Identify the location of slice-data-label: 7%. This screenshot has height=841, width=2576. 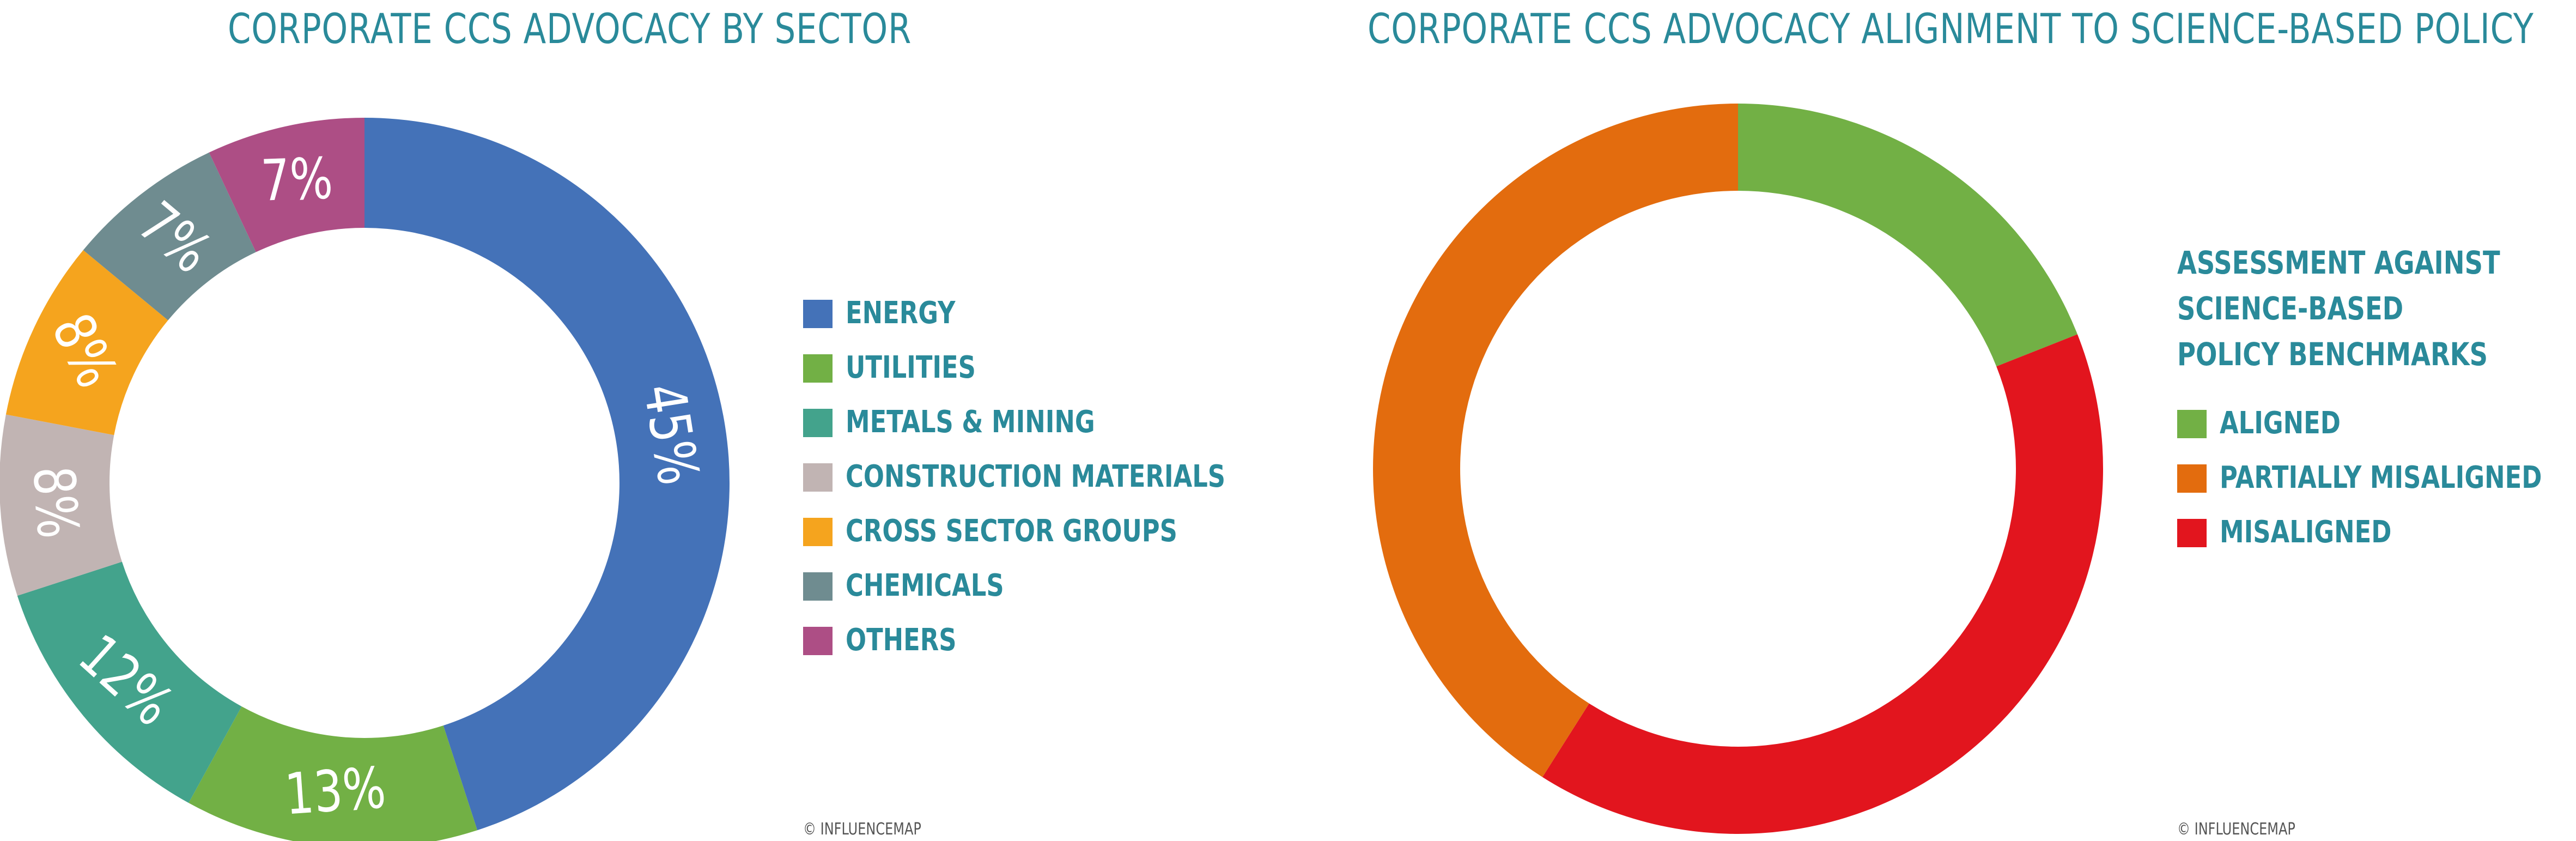
(297, 180).